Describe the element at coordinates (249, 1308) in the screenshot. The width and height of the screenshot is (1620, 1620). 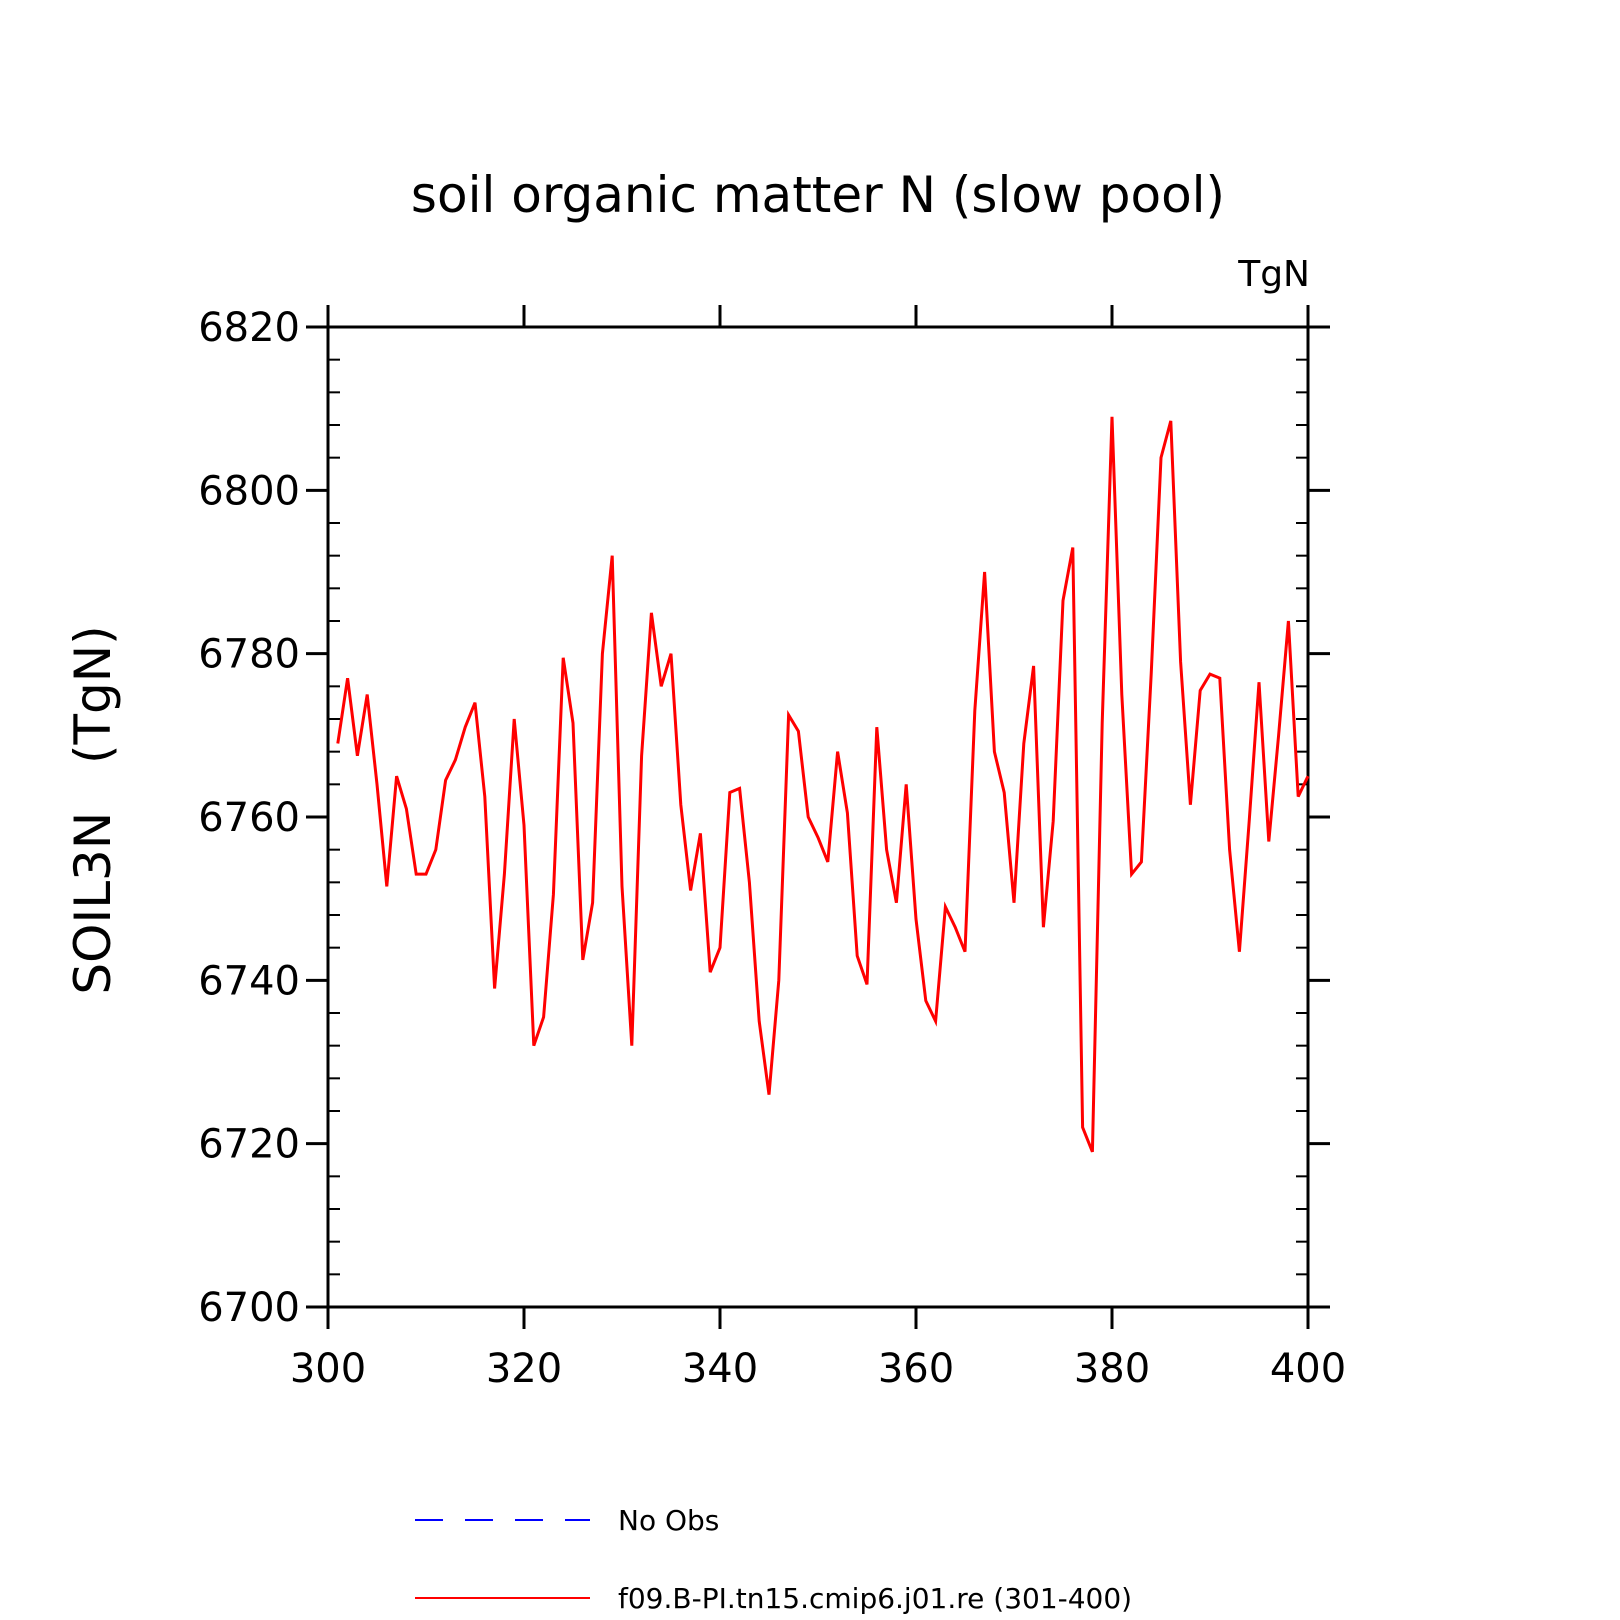
I see `y-tick-label: 6700` at that location.